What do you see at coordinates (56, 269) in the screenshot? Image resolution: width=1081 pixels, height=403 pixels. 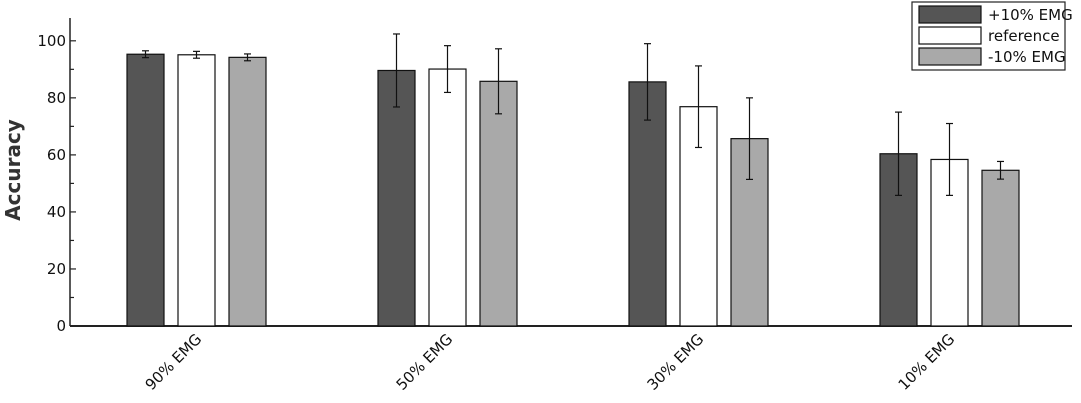 I see `y-tick-label: 20` at bounding box center [56, 269].